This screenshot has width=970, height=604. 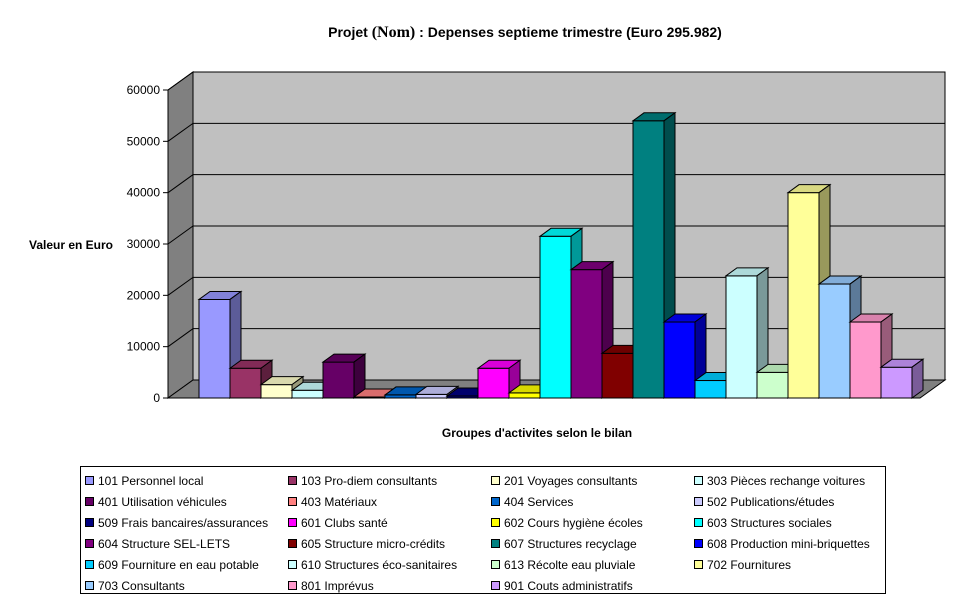 I want to click on bar-side, so click(x=917, y=378).